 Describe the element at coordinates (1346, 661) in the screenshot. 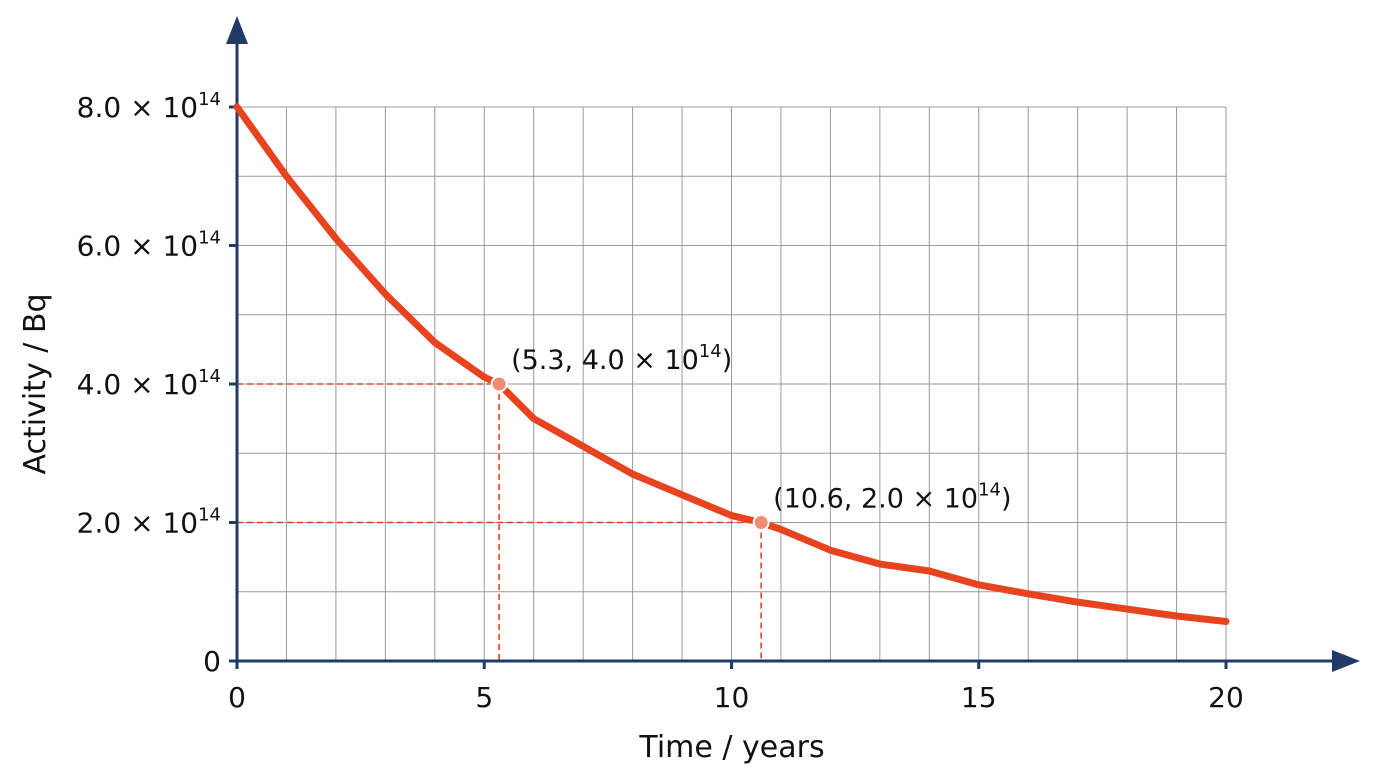

I see `x-axis-arrow` at that location.